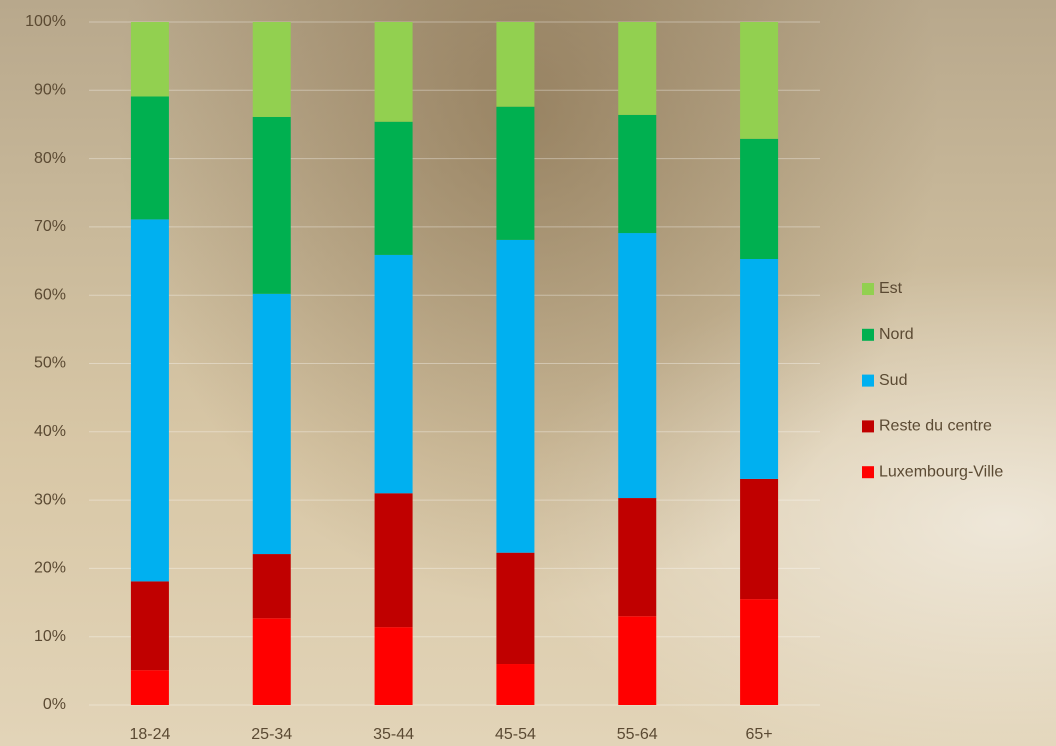 The width and height of the screenshot is (1056, 746). I want to click on y-tick-label: 10%, so click(50, 636).